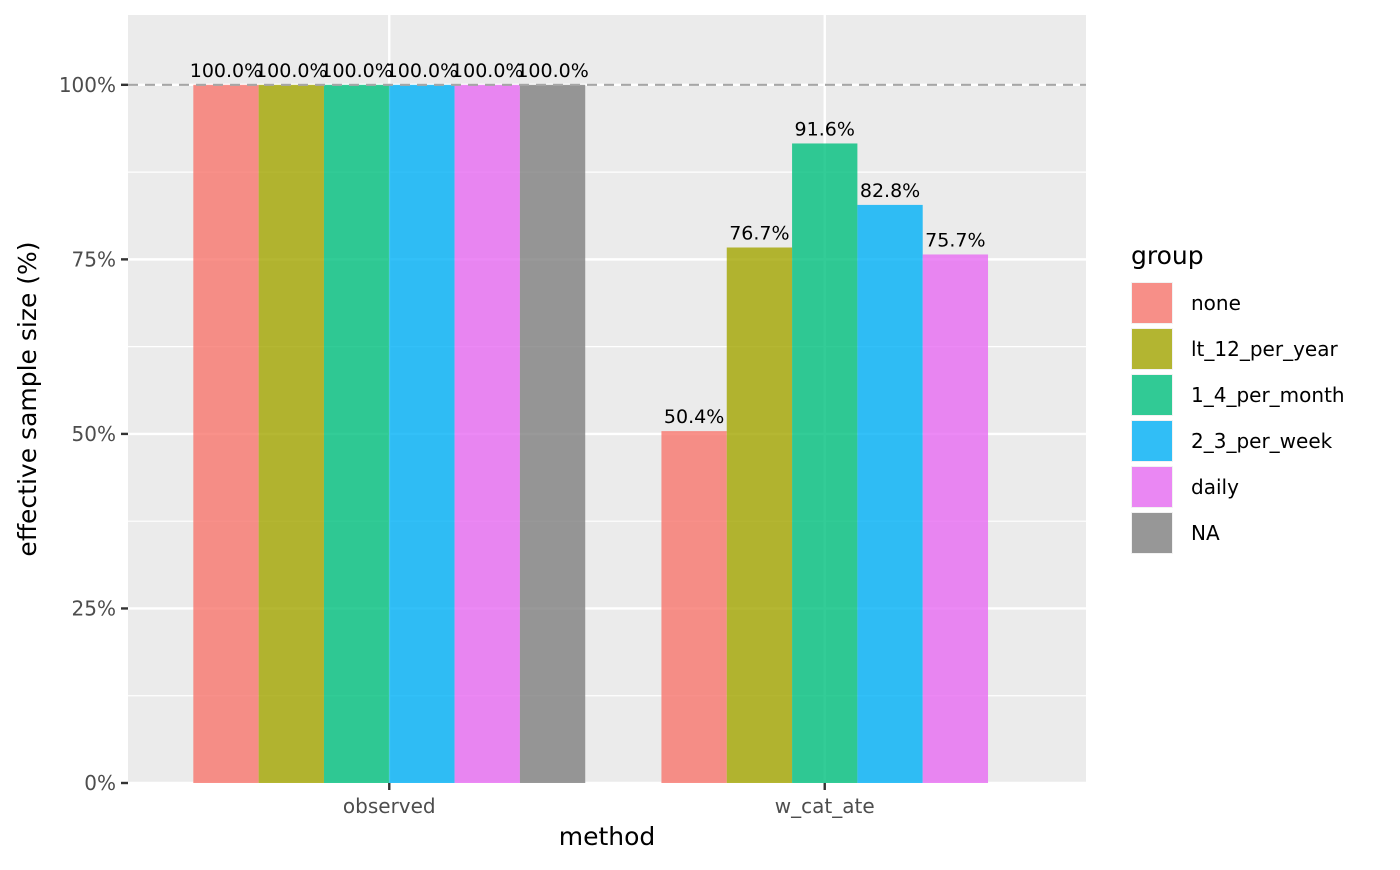 The image size is (1400, 870). I want to click on legend-label-NA: NA, so click(1205, 533).